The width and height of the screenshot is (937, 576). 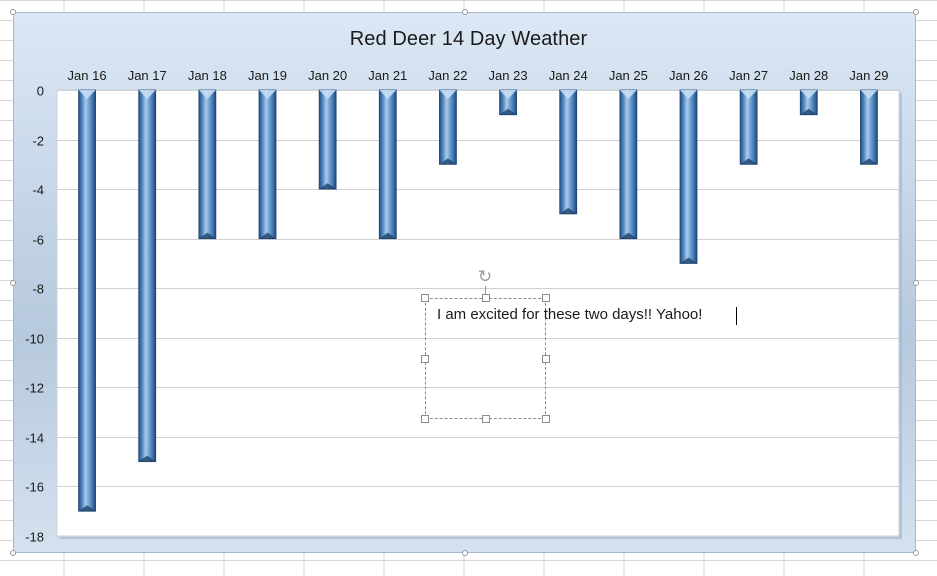 What do you see at coordinates (736, 316) in the screenshot?
I see `text-cursor` at bounding box center [736, 316].